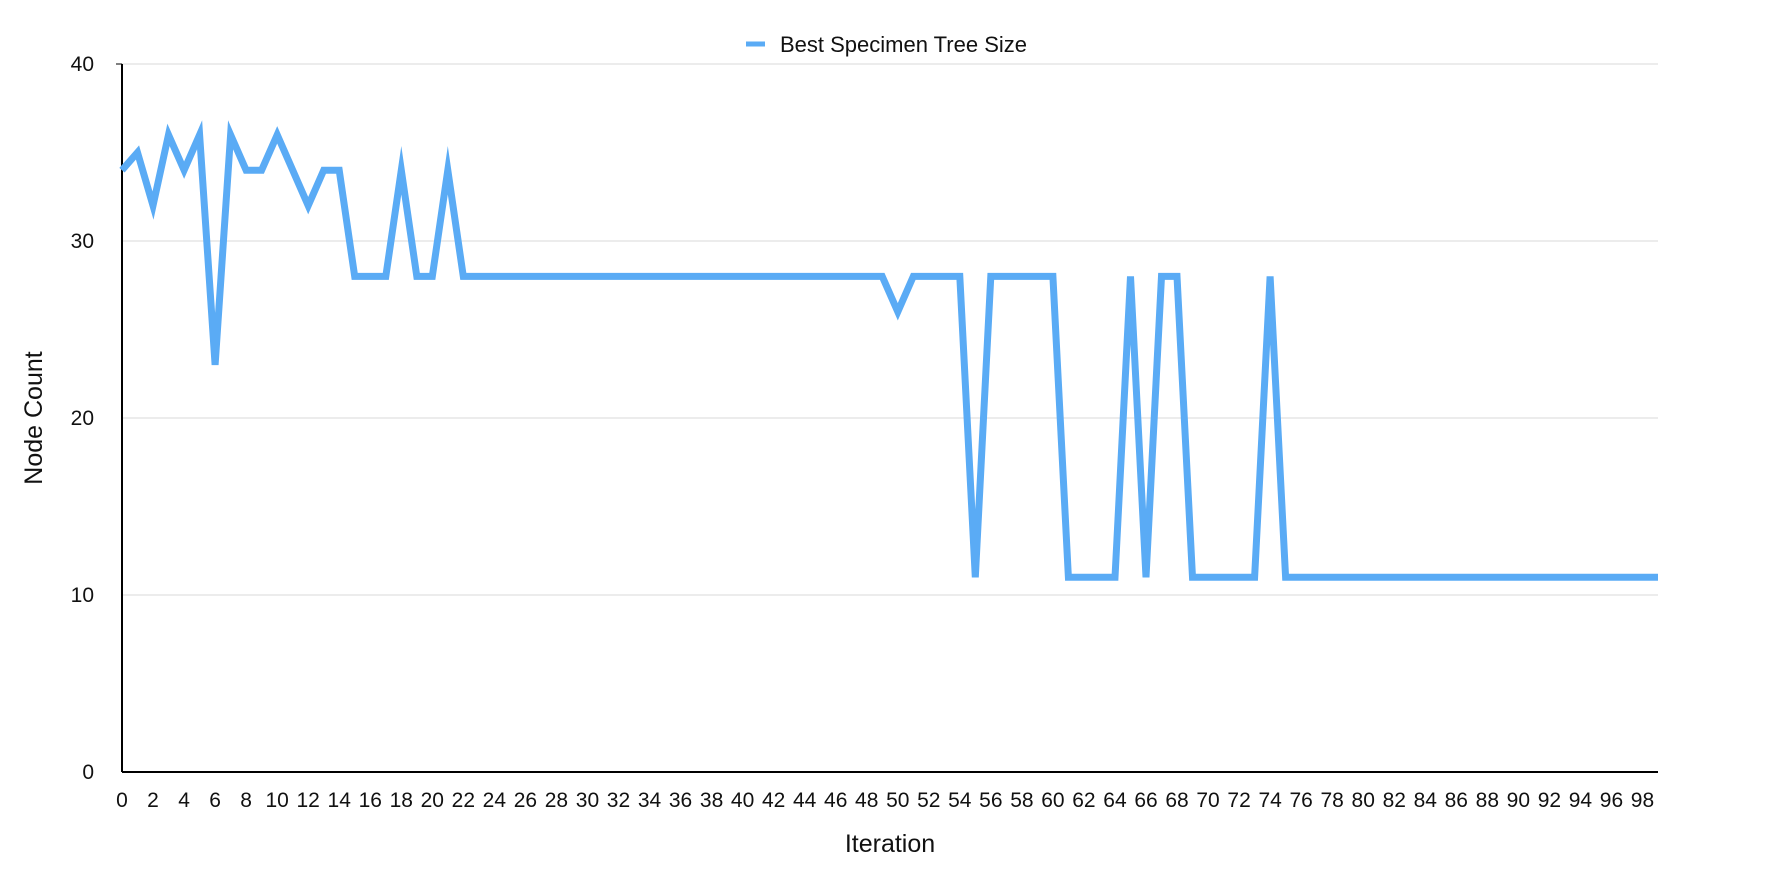 The height and width of the screenshot is (890, 1770). Describe the element at coordinates (866, 800) in the screenshot. I see `x-tick-label: 48` at that location.